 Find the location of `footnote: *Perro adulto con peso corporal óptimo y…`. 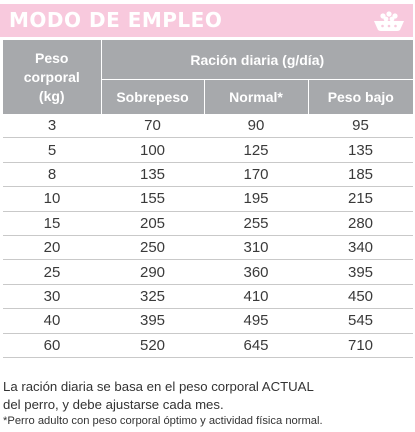

footnote: *Perro adulto con peso corporal óptimo y… is located at coordinates (163, 421).